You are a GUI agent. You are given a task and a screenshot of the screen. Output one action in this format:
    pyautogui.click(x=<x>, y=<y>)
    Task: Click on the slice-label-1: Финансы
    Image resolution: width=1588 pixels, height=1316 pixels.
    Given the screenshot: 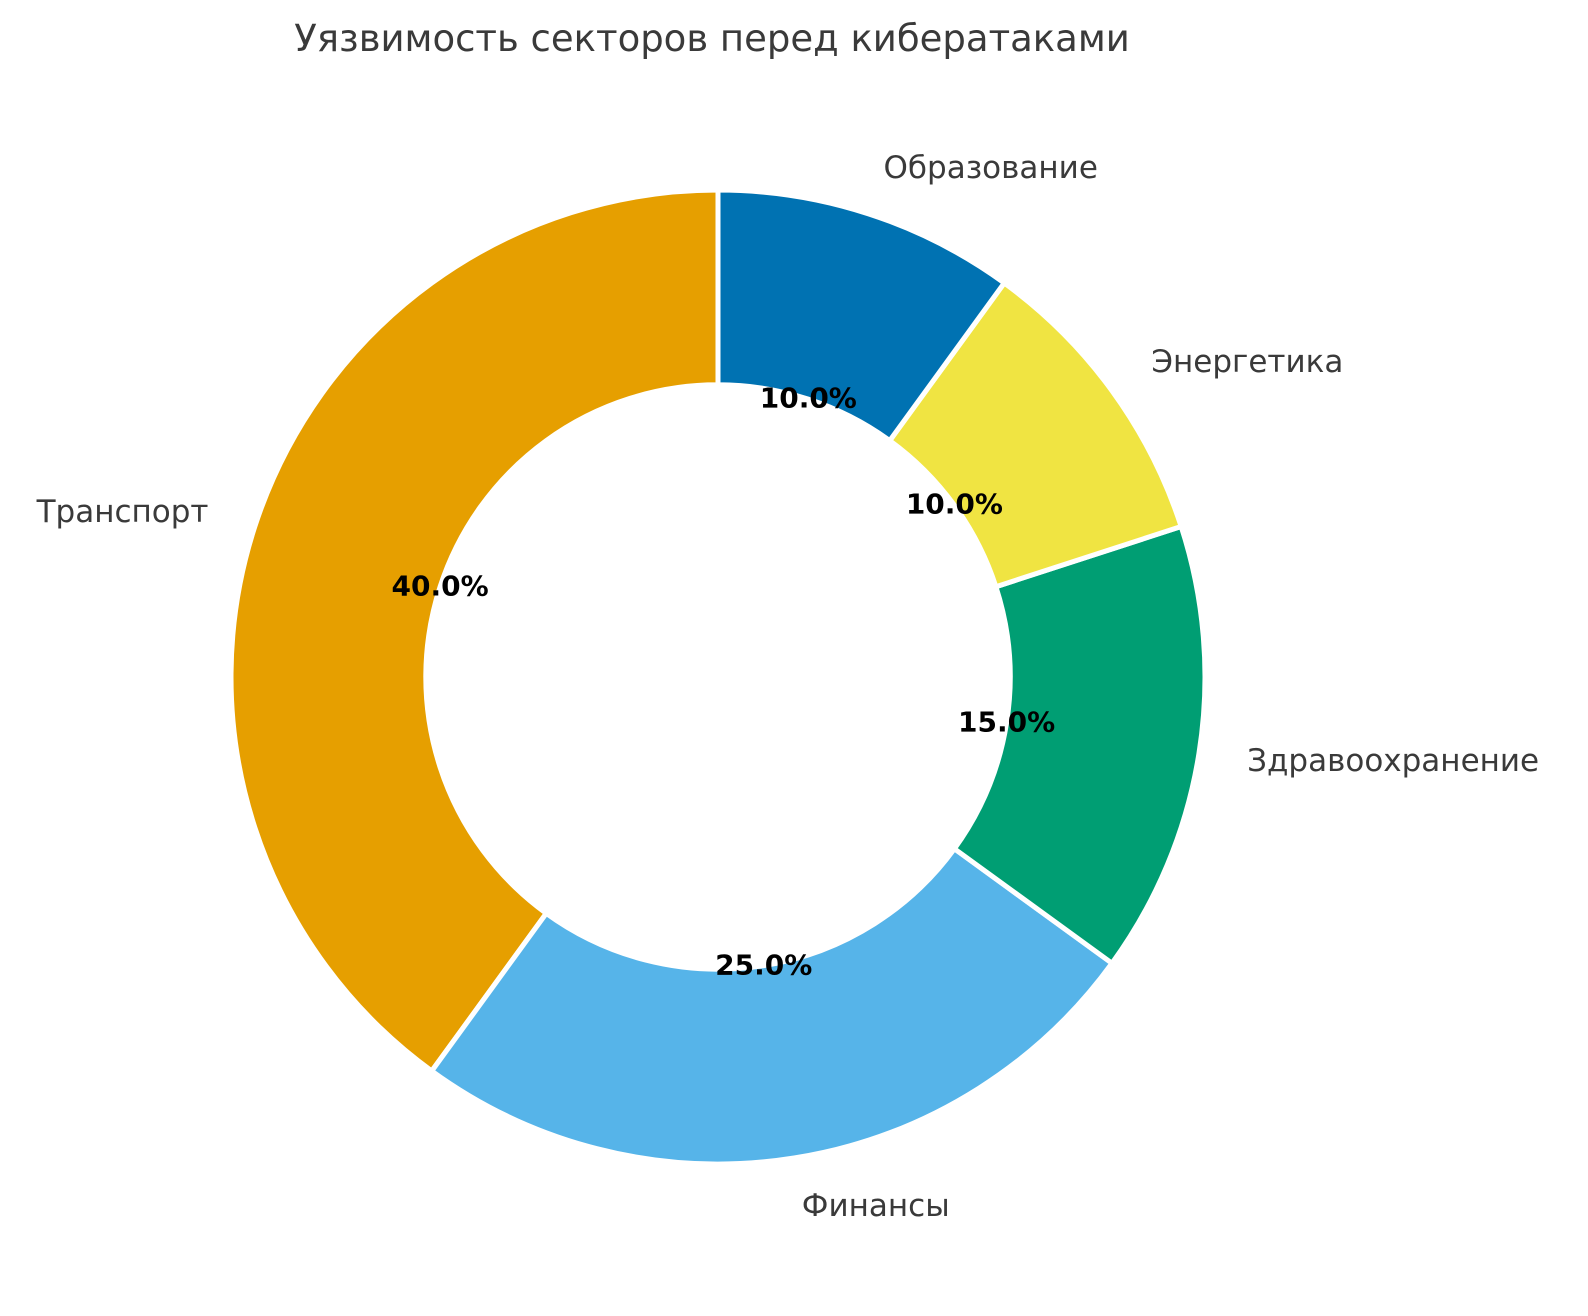 What is the action you would take?
    pyautogui.click(x=875, y=1206)
    